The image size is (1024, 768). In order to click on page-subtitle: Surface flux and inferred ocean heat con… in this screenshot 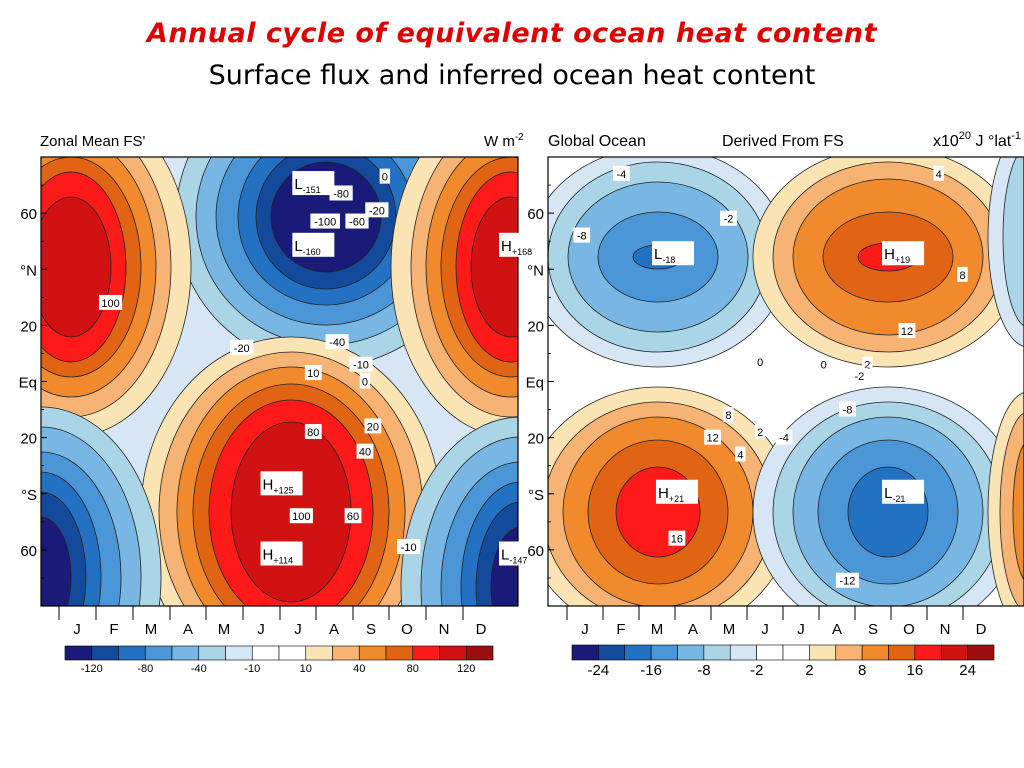, I will do `click(512, 75)`.